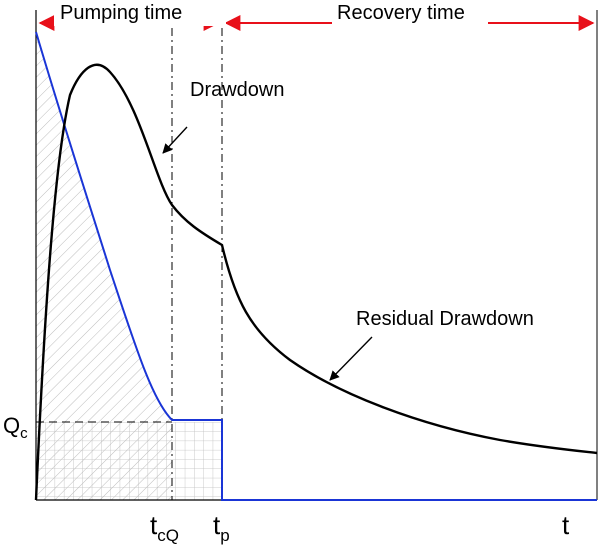 This screenshot has height=549, width=600. I want to click on grid-area, so click(129, 461).